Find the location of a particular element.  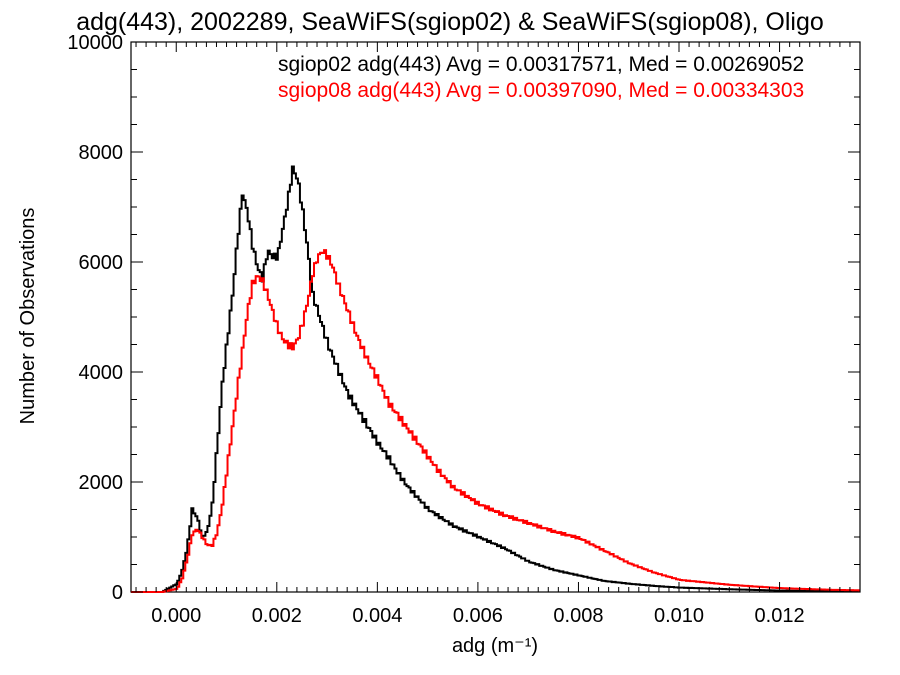

y-tick-label: 0 is located at coordinates (117, 593).